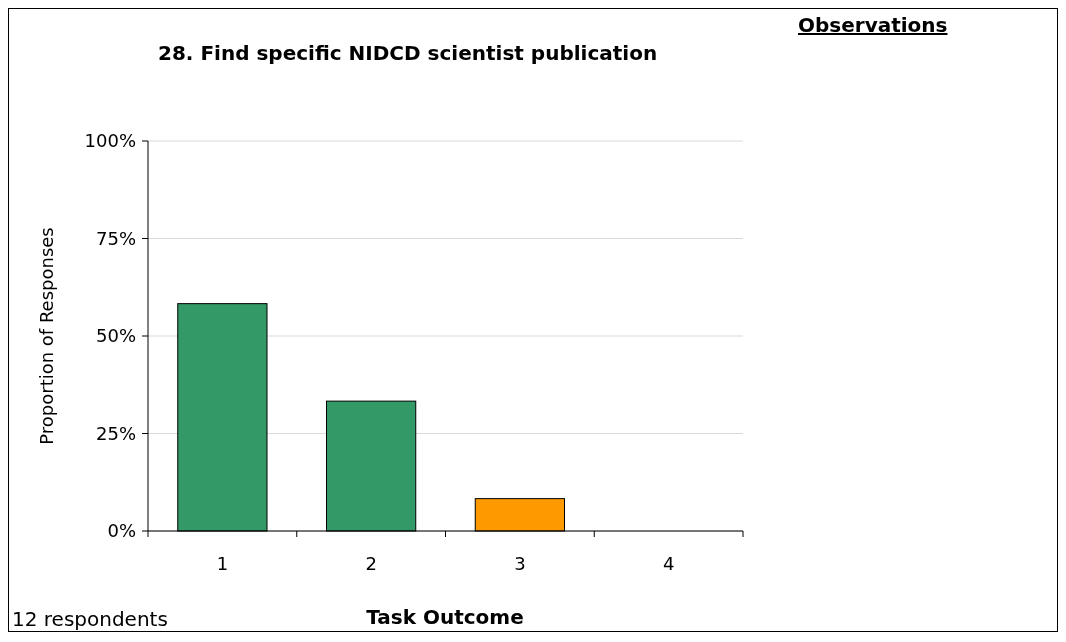 The image size is (1066, 642). I want to click on x-tick-label: 1, so click(222, 563).